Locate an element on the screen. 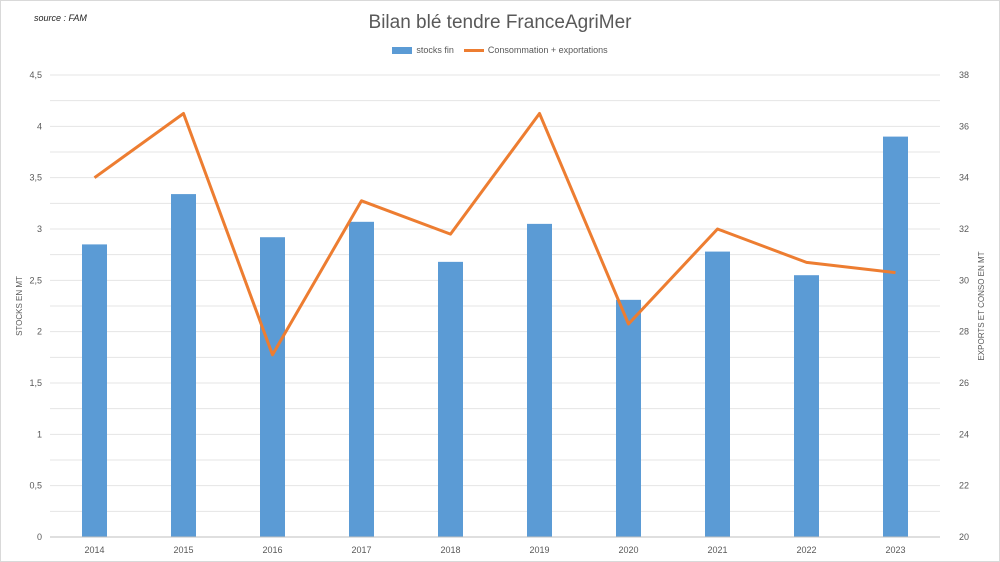 This screenshot has width=1000, height=562. y-left-tick-label: 0 is located at coordinates (39, 537).